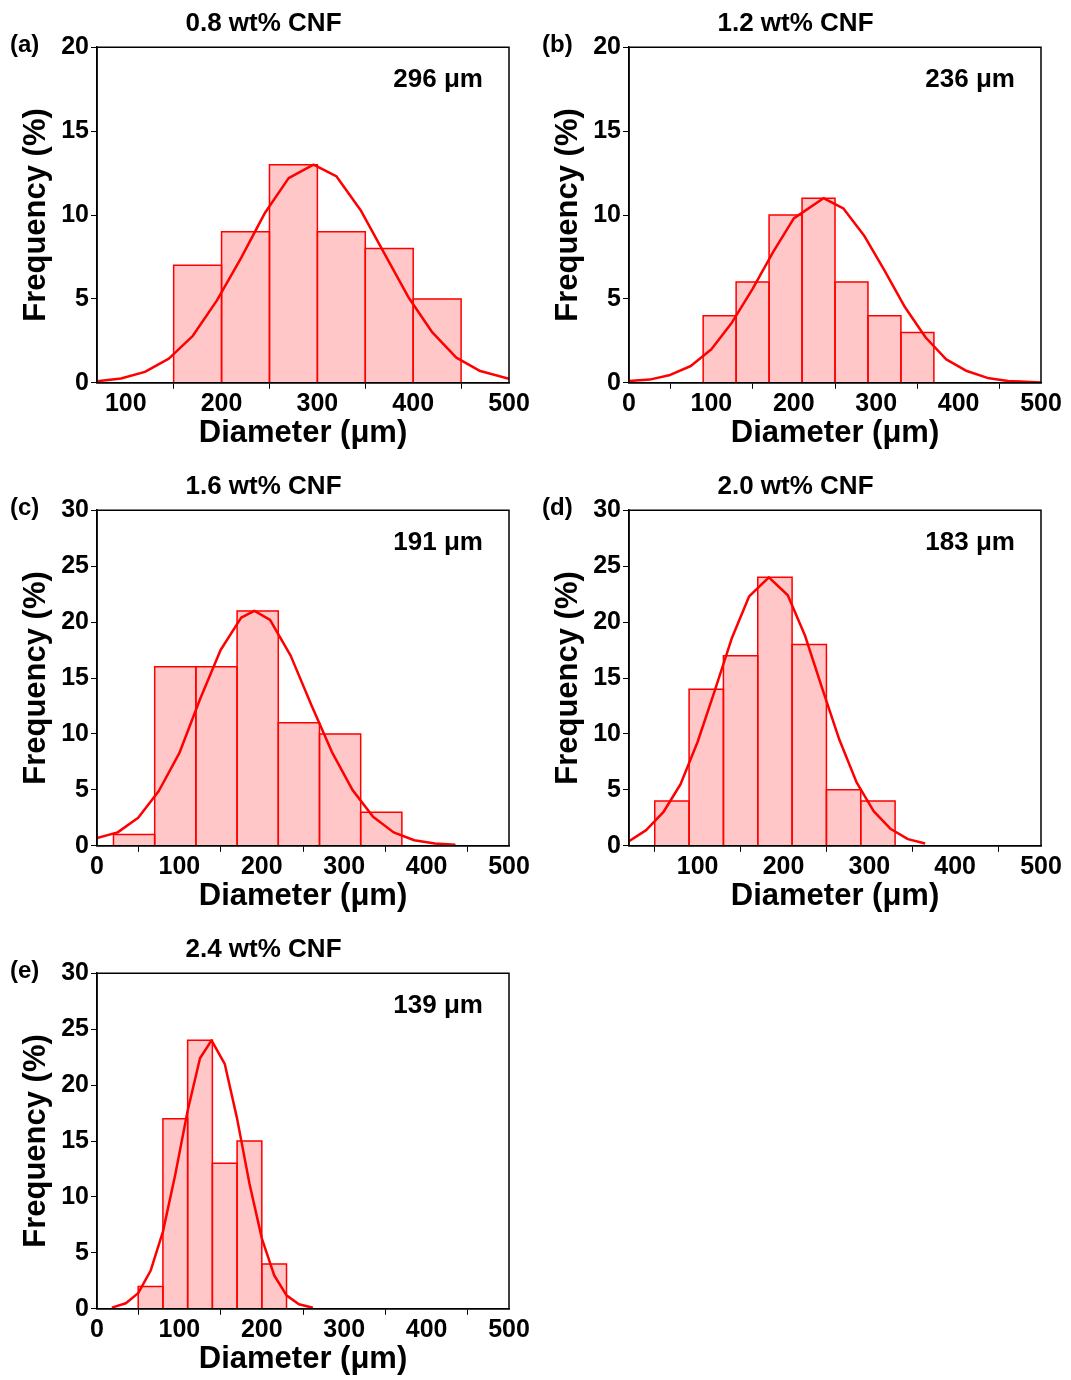 This screenshot has height=1380, width=1071. What do you see at coordinates (263, 21) in the screenshot?
I see `chart-title: 0.8 wt% CNF` at bounding box center [263, 21].